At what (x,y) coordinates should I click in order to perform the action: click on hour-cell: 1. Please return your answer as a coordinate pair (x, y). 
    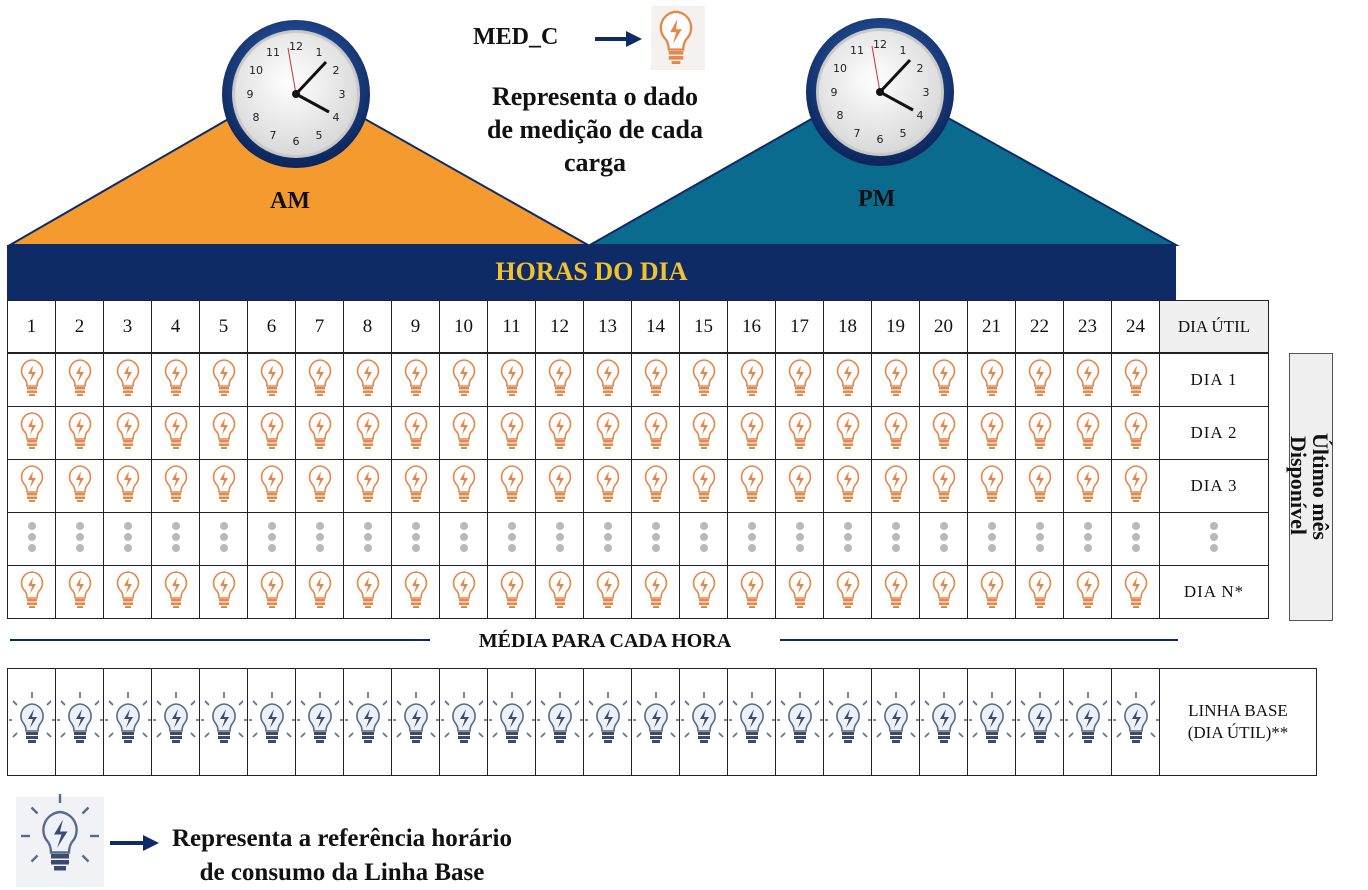
    Looking at the image, I should click on (31, 326).